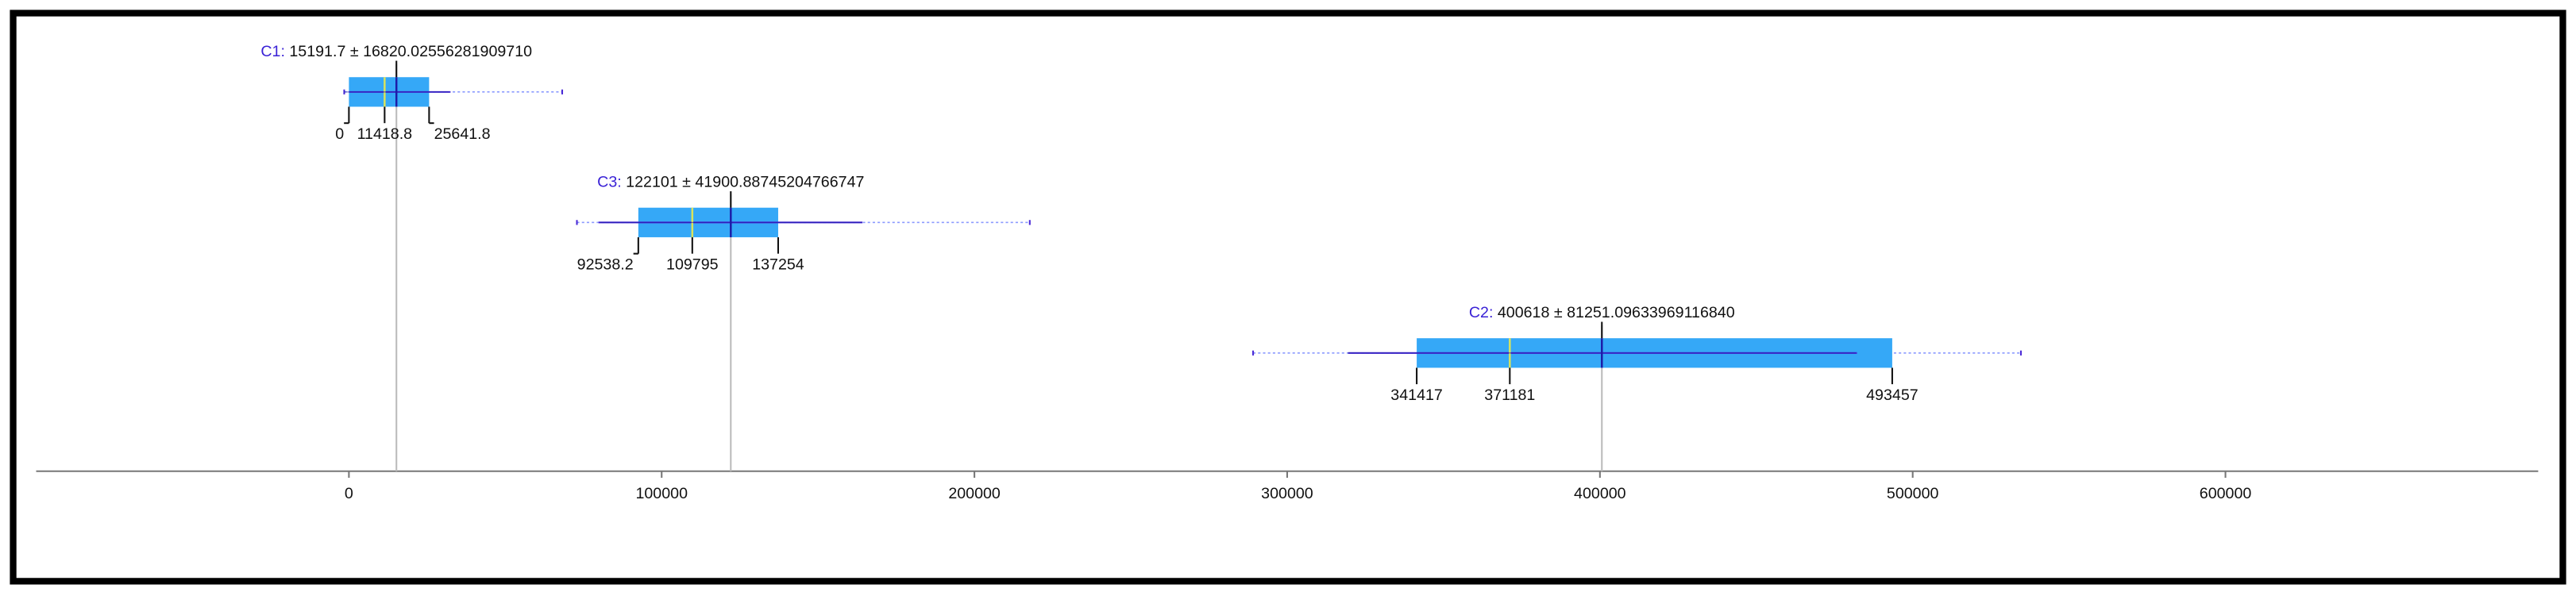  What do you see at coordinates (349, 493) in the screenshot?
I see `x-tick-label: 0` at bounding box center [349, 493].